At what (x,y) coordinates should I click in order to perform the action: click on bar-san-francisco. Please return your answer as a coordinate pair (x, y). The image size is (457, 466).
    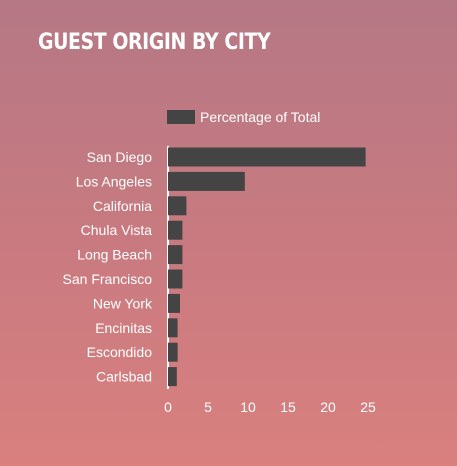
    Looking at the image, I should click on (175, 279).